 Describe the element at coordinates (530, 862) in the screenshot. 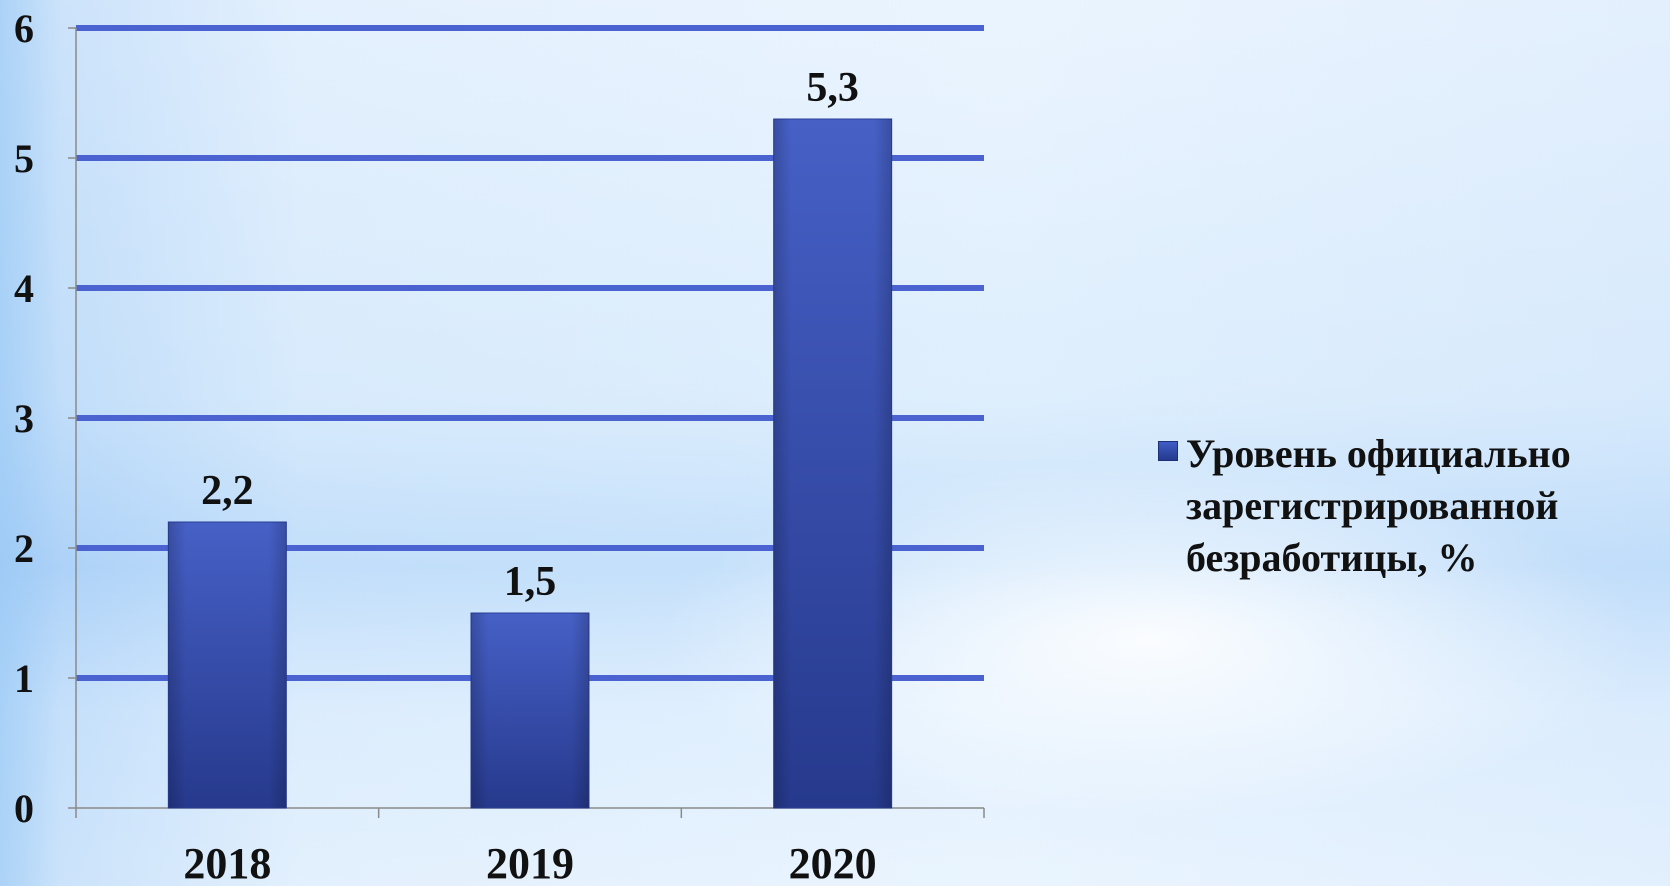

I see `x-category-label: 2019` at that location.